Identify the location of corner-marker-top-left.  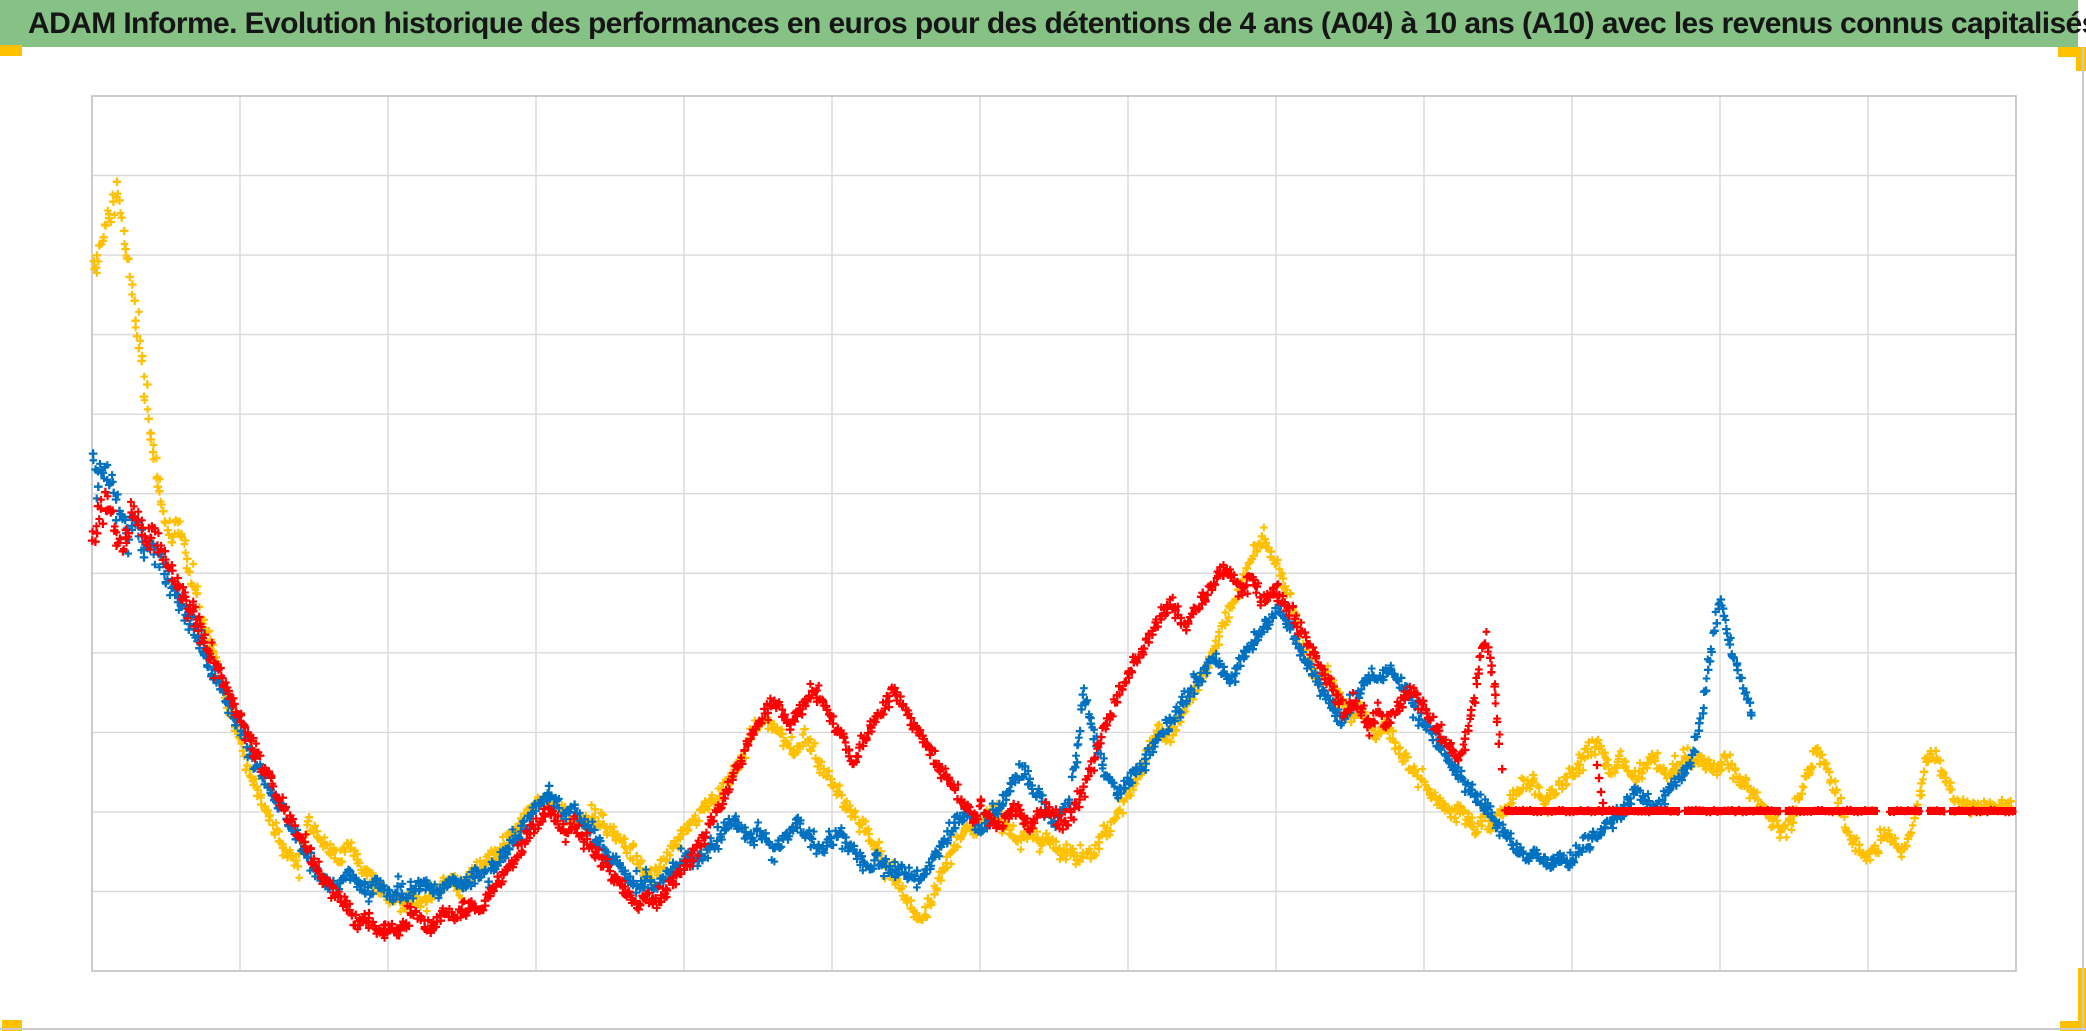
(11, 50).